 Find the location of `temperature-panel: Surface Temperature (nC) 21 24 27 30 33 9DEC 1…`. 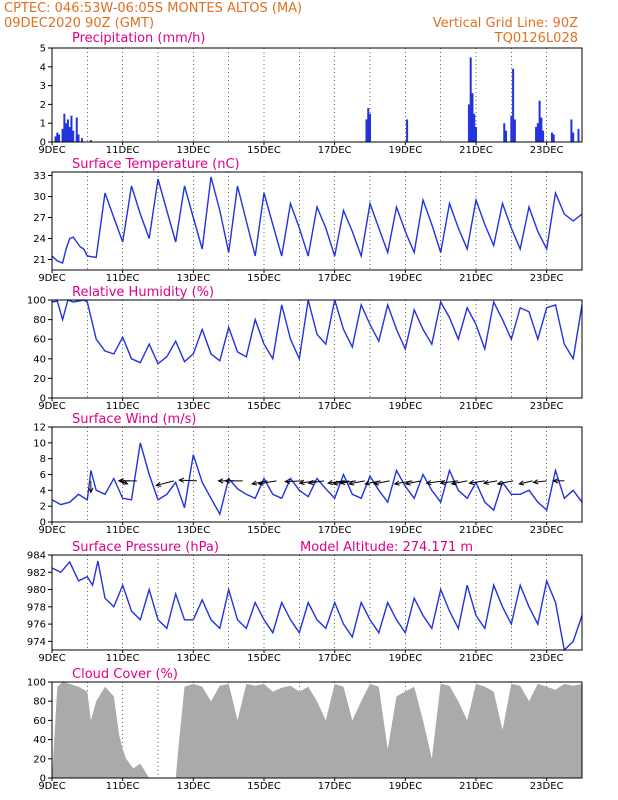

temperature-panel: Surface Temperature (nC) 21 24 27 30 33 9DEC 1… is located at coordinates (308, 220).